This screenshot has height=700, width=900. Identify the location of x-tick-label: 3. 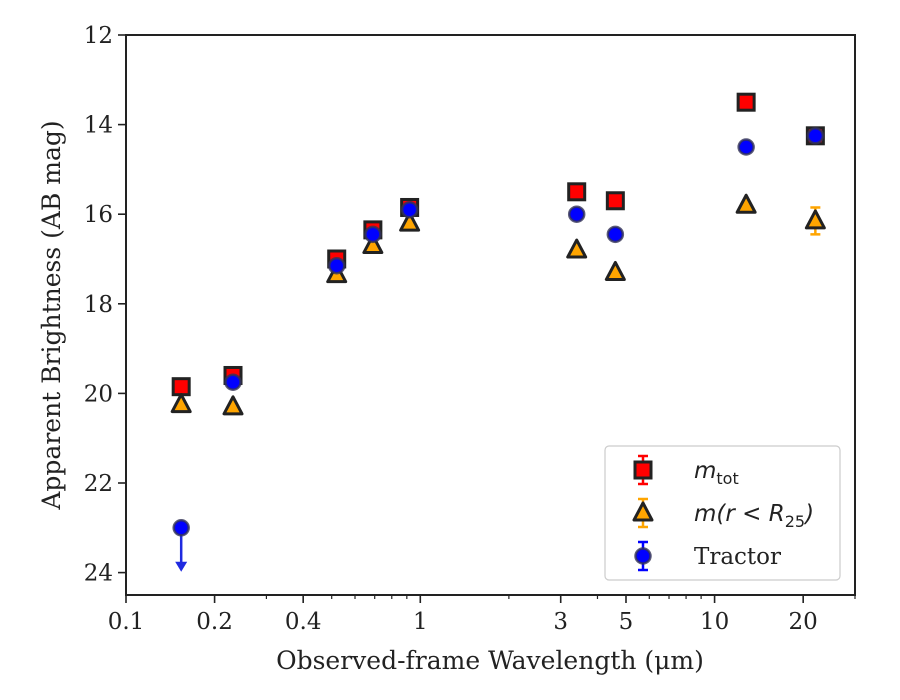
(560, 622).